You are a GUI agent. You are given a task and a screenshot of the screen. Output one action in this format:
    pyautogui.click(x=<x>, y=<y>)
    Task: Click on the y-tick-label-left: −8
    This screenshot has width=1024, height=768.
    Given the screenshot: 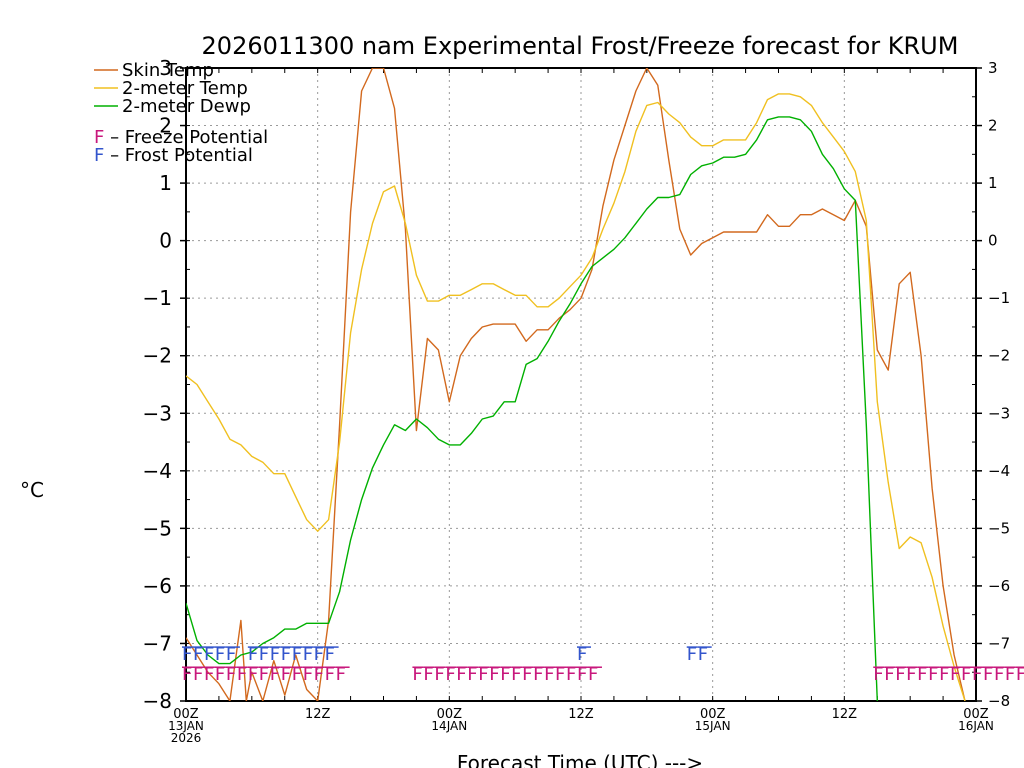 What is the action you would take?
    pyautogui.click(x=157, y=701)
    